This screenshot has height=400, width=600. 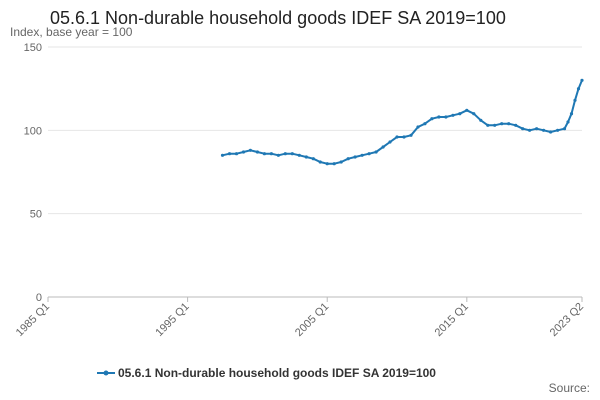 What do you see at coordinates (569, 388) in the screenshot?
I see `source-label: Source:` at bounding box center [569, 388].